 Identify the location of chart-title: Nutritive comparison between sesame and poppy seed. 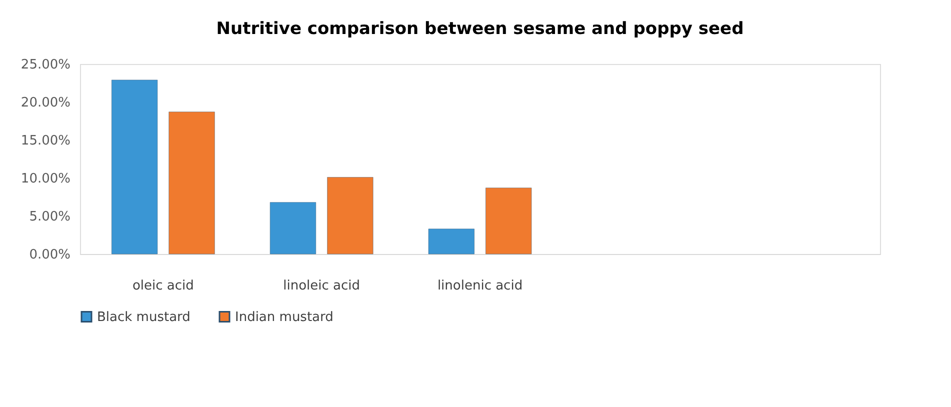
(480, 29).